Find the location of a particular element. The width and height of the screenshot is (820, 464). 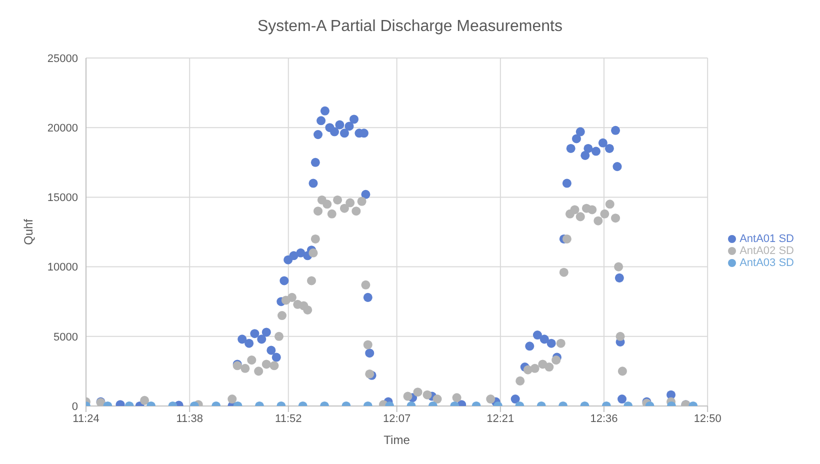

x-tick-label: 12:21 is located at coordinates (500, 418).